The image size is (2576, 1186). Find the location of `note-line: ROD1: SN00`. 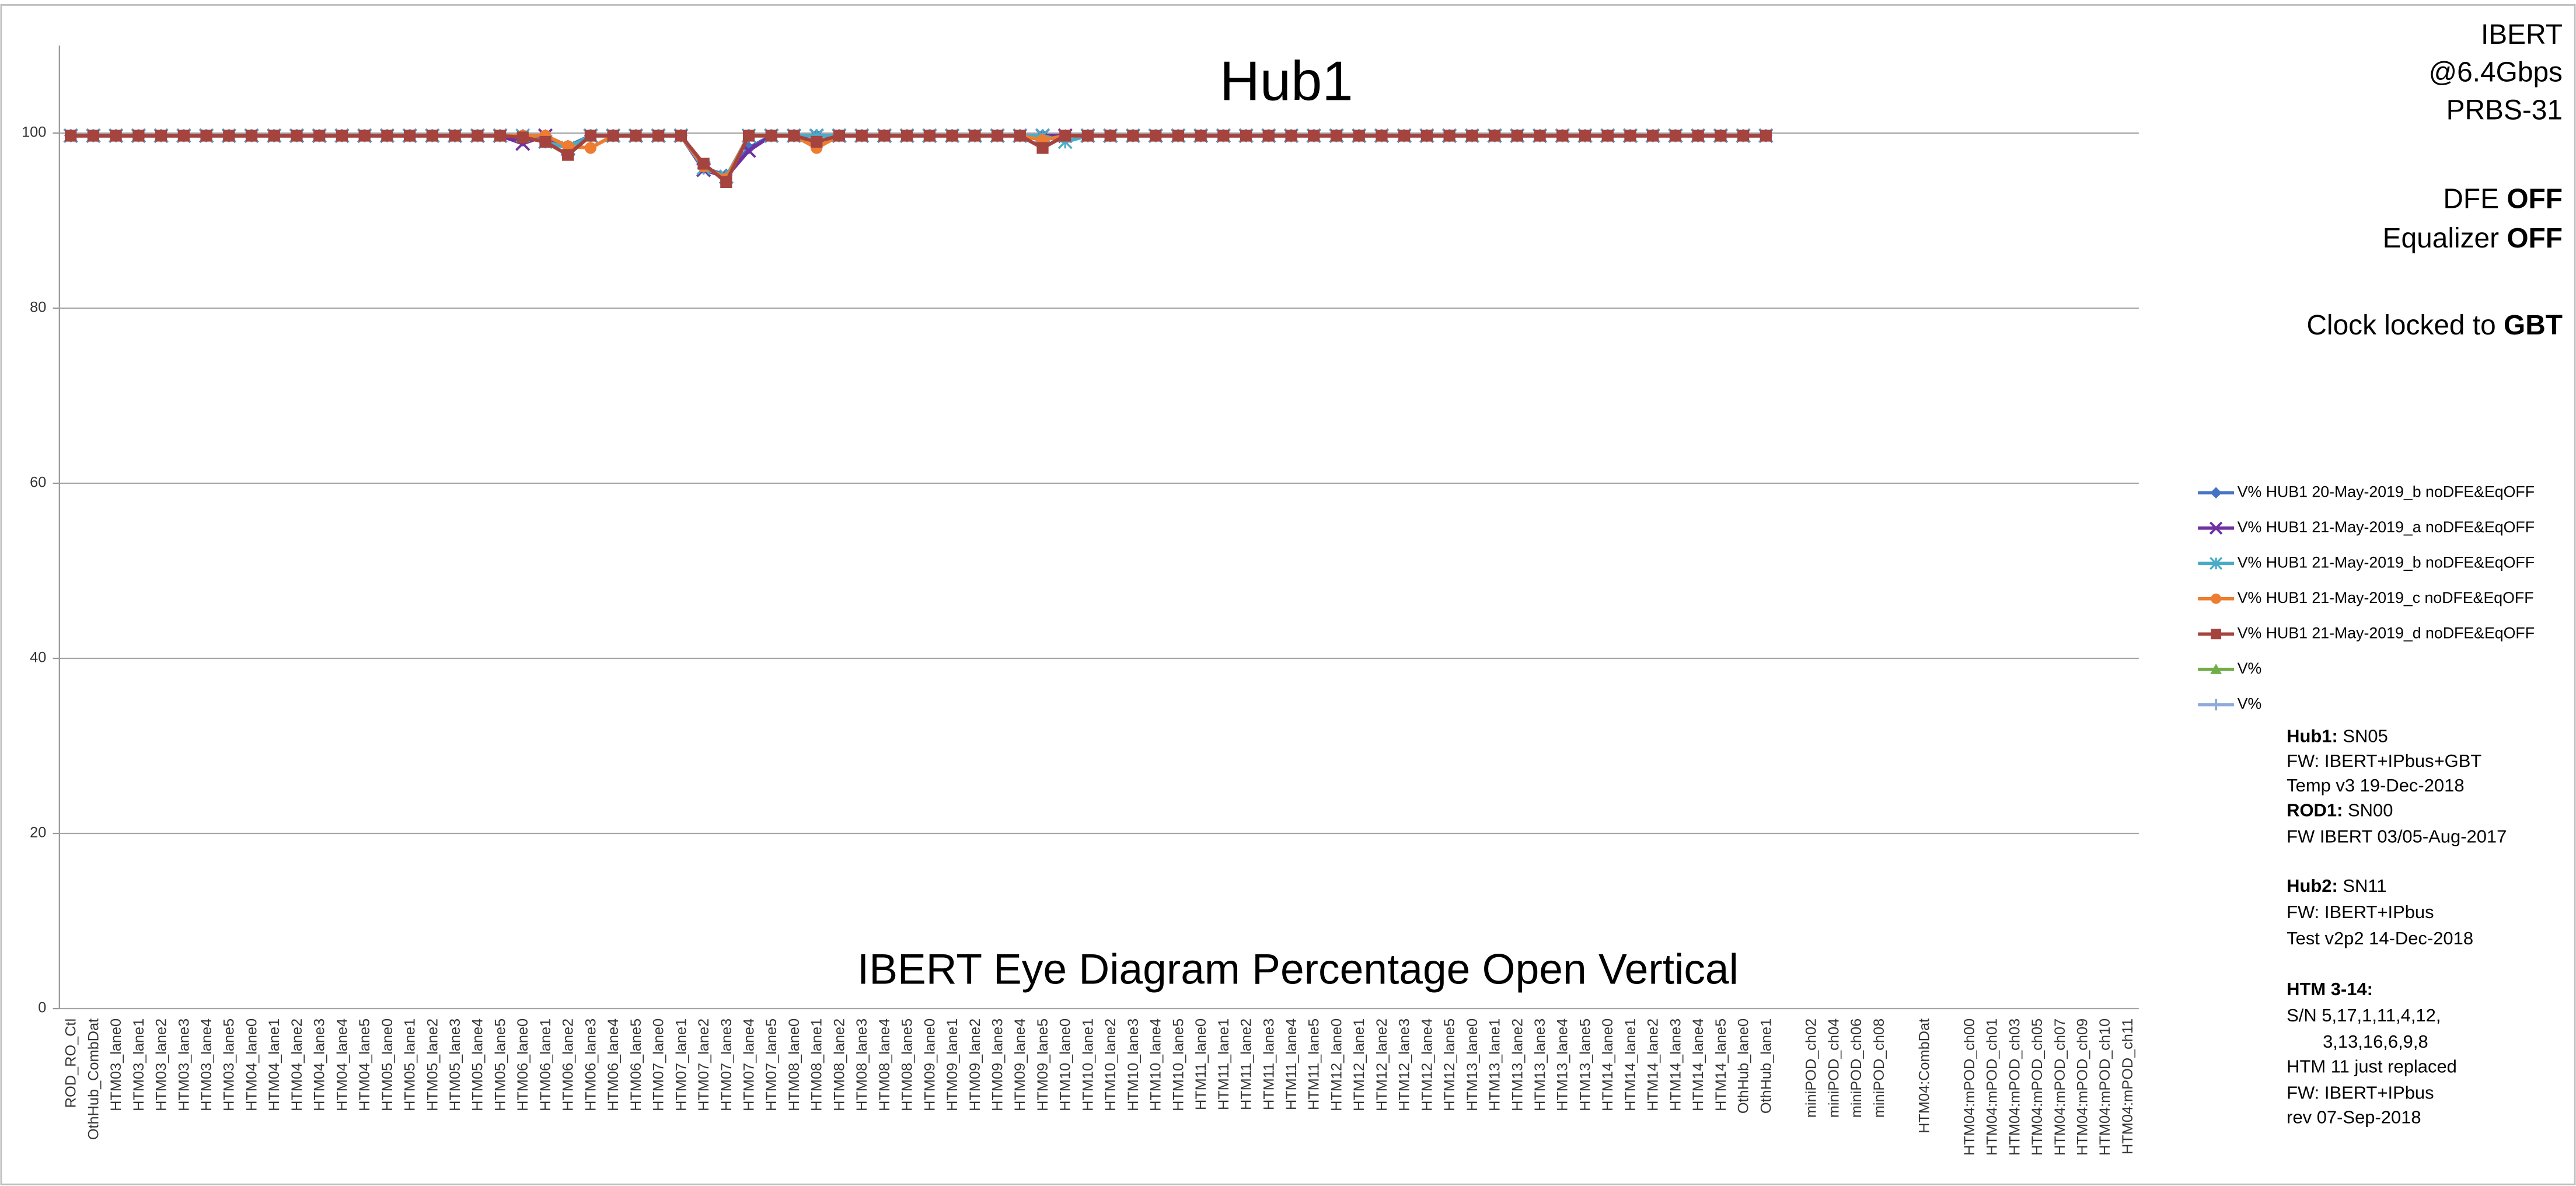

note-line: ROD1: SN00 is located at coordinates (2340, 810).